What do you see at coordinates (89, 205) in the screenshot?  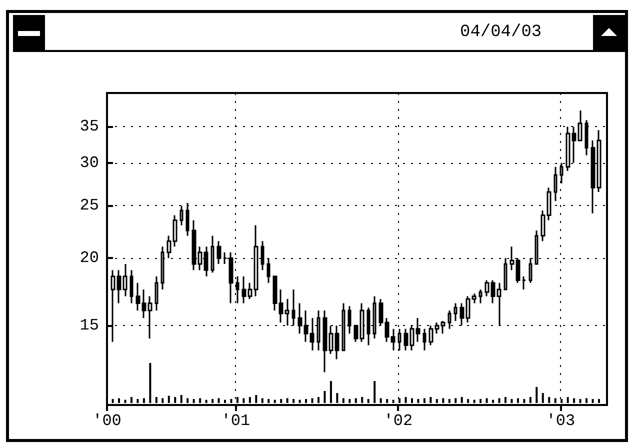 I see `y-tick-label: 25` at bounding box center [89, 205].